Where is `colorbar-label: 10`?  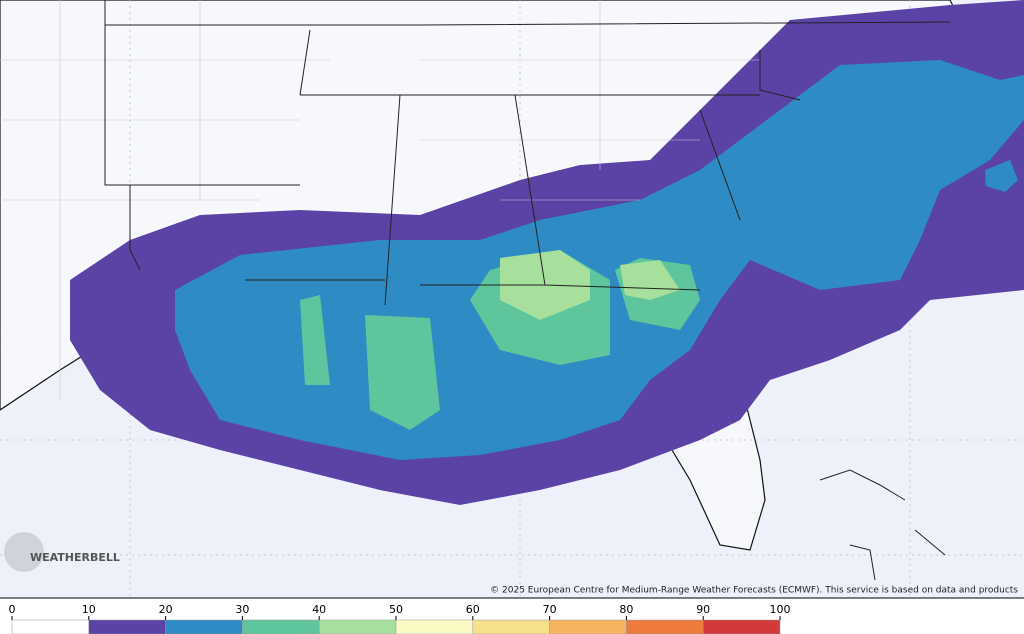
colorbar-label: 10 is located at coordinates (89, 609).